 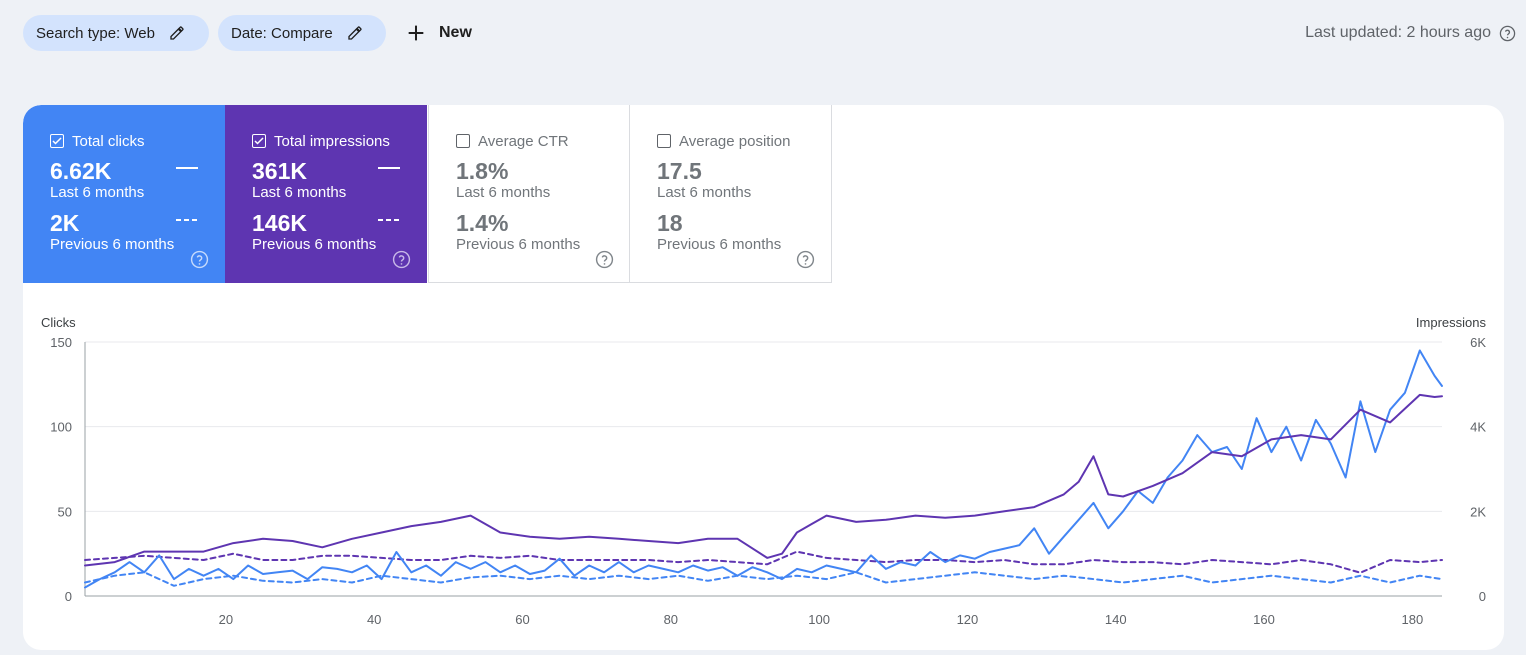 What do you see at coordinates (671, 619) in the screenshot?
I see `x-tick-label: 80` at bounding box center [671, 619].